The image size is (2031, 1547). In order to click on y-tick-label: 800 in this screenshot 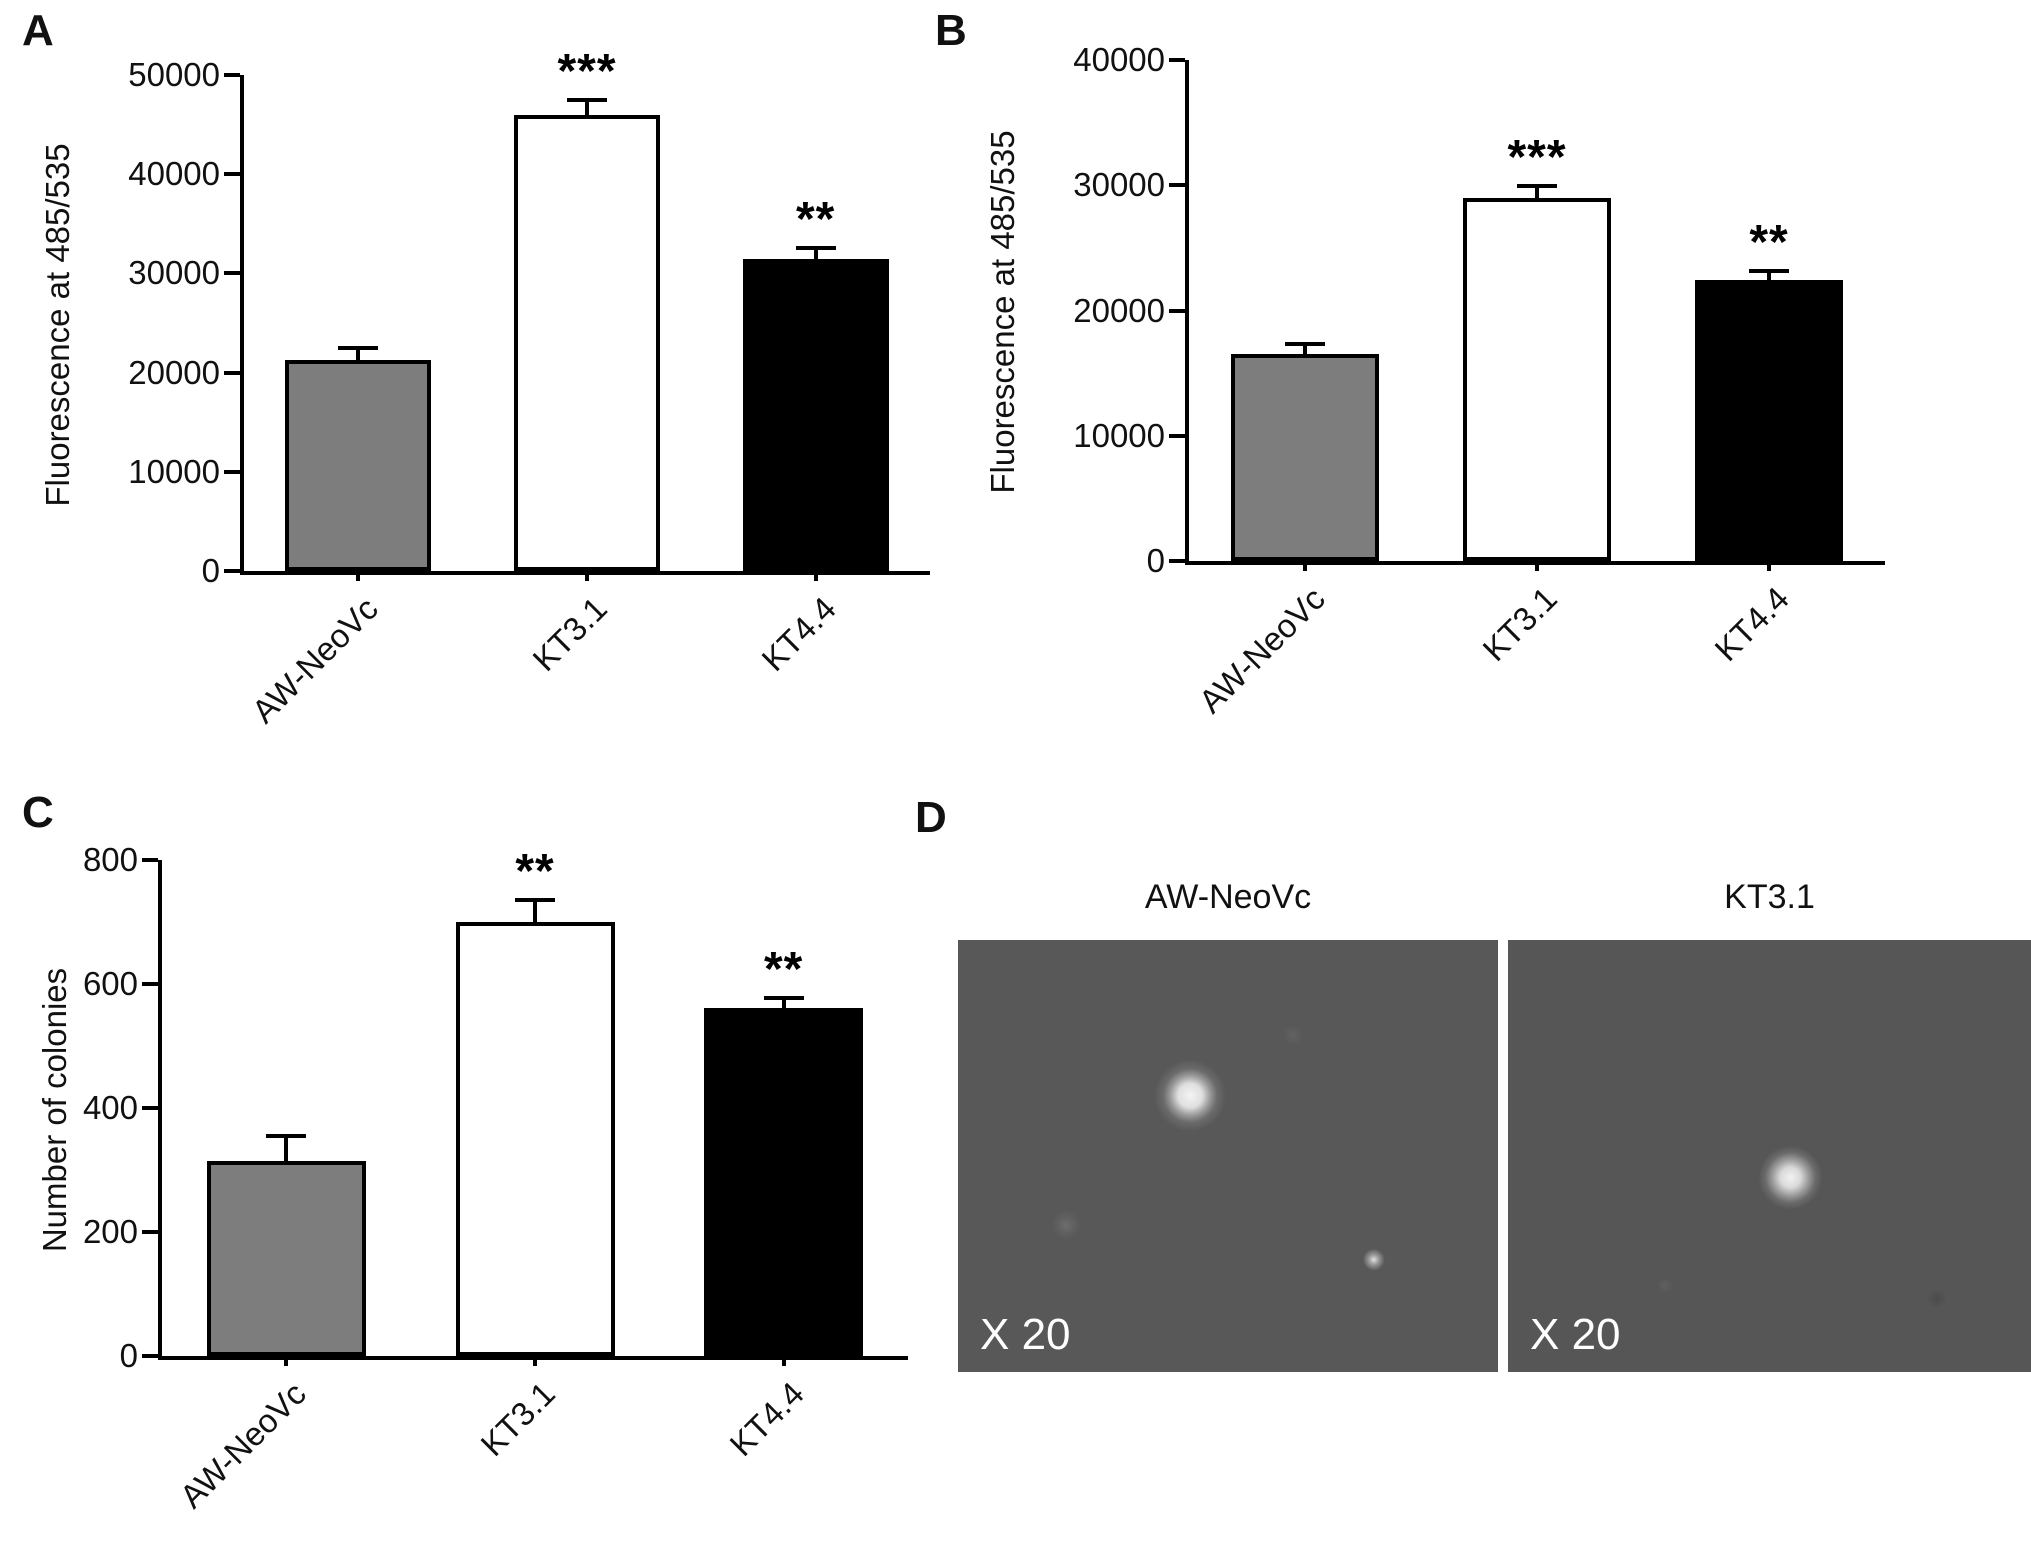, I will do `click(110, 859)`.